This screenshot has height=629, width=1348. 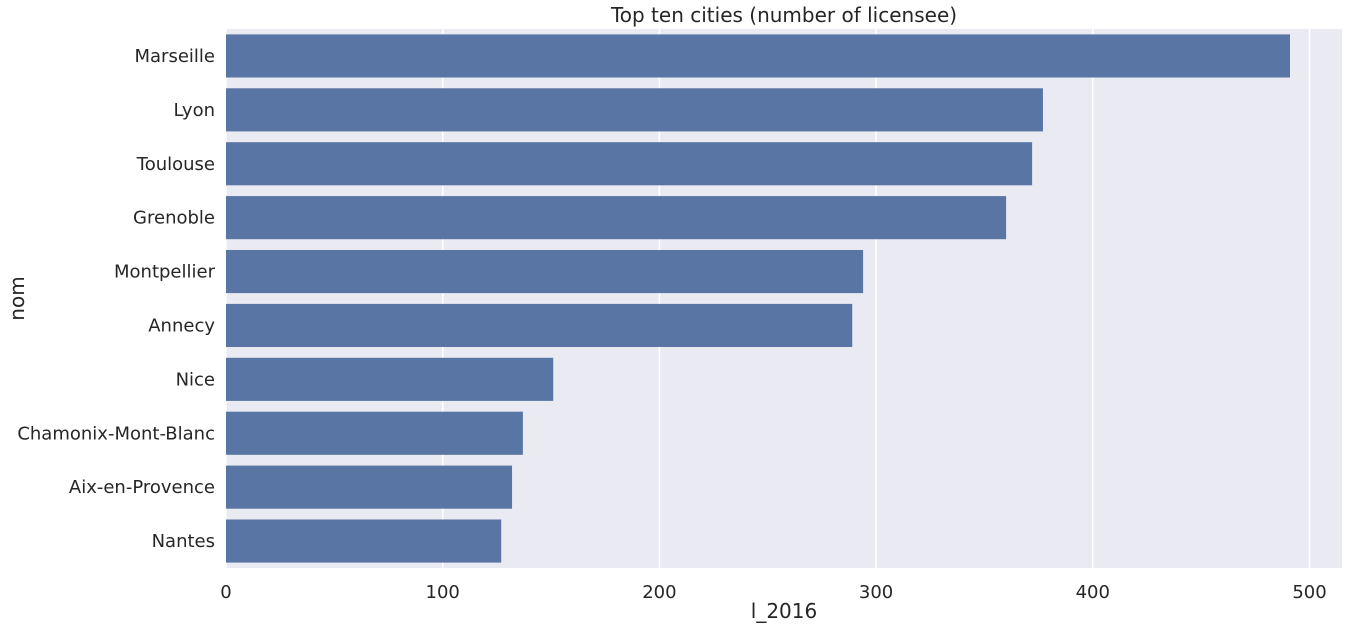 I want to click on category-label: Lyon, so click(x=194, y=110).